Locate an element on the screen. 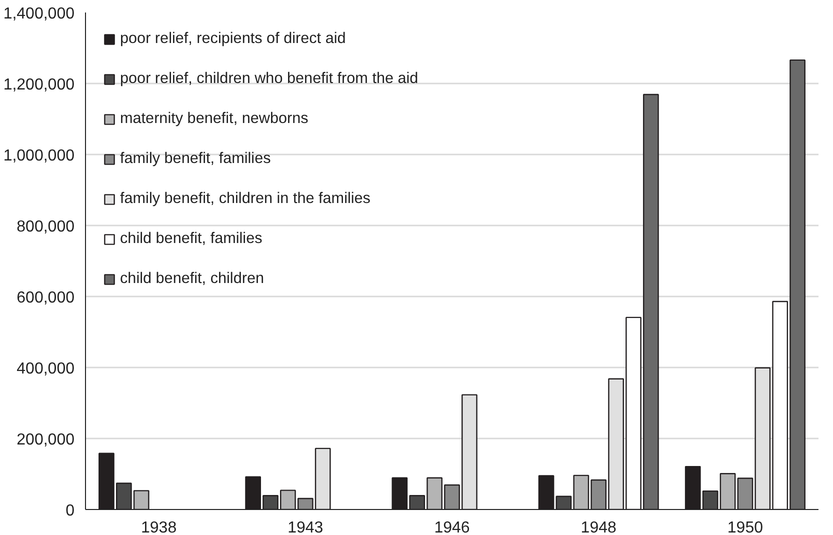  y-tick-label: 400,000 is located at coordinates (45, 369).